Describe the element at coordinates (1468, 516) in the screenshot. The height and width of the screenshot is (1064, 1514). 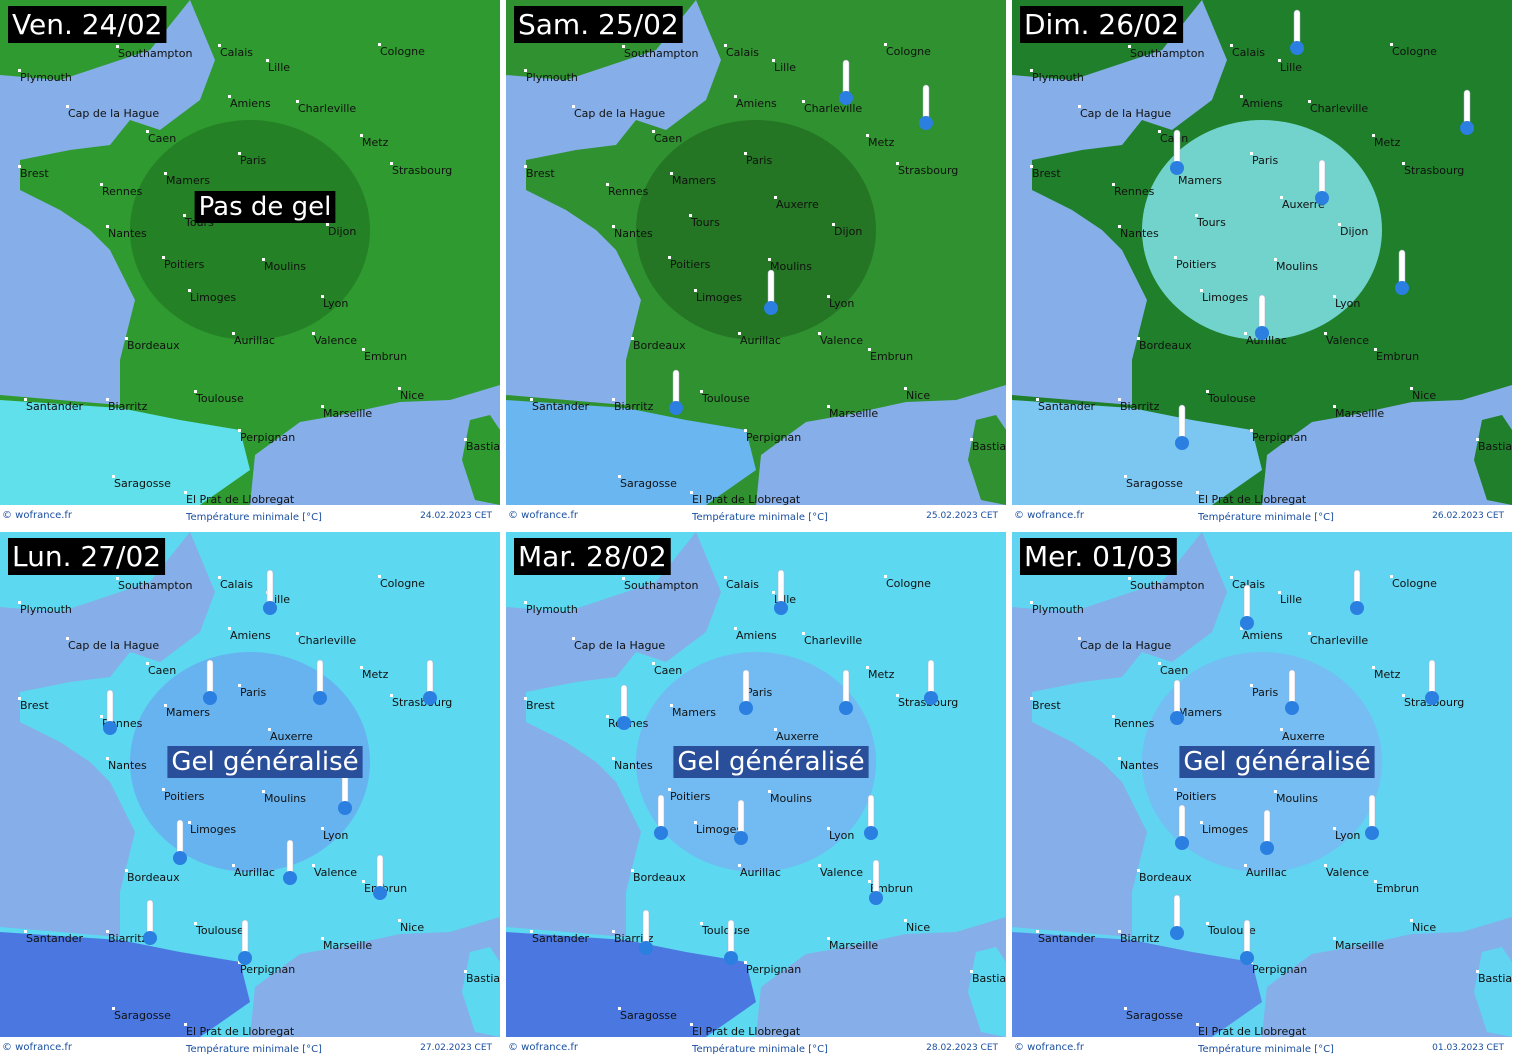
I see `footer-date: 26.02.2023 CET` at that location.